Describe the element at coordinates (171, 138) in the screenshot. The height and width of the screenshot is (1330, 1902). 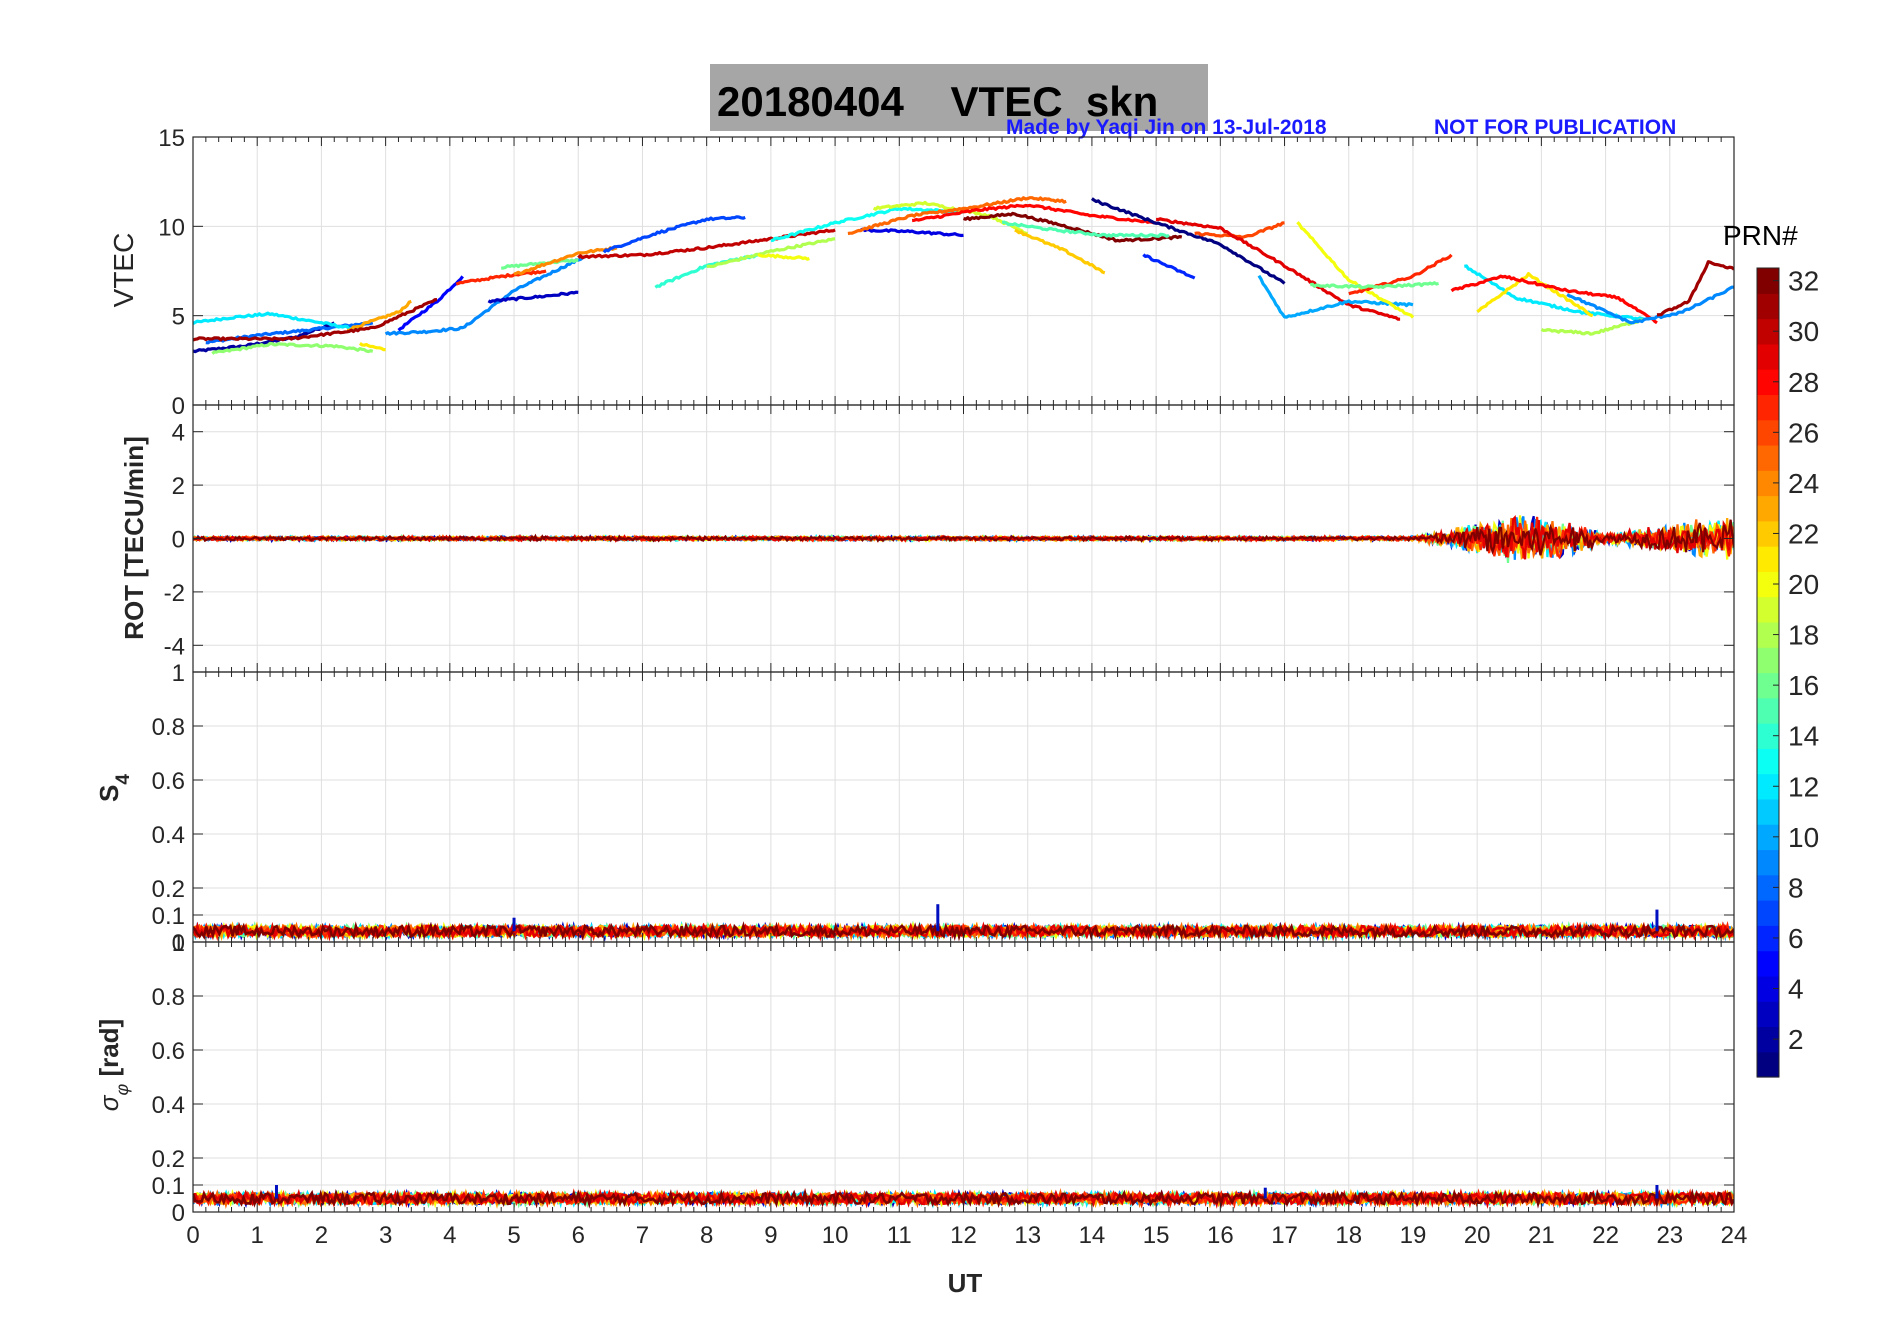
I see `vtec-y-tick-label: 15` at that location.